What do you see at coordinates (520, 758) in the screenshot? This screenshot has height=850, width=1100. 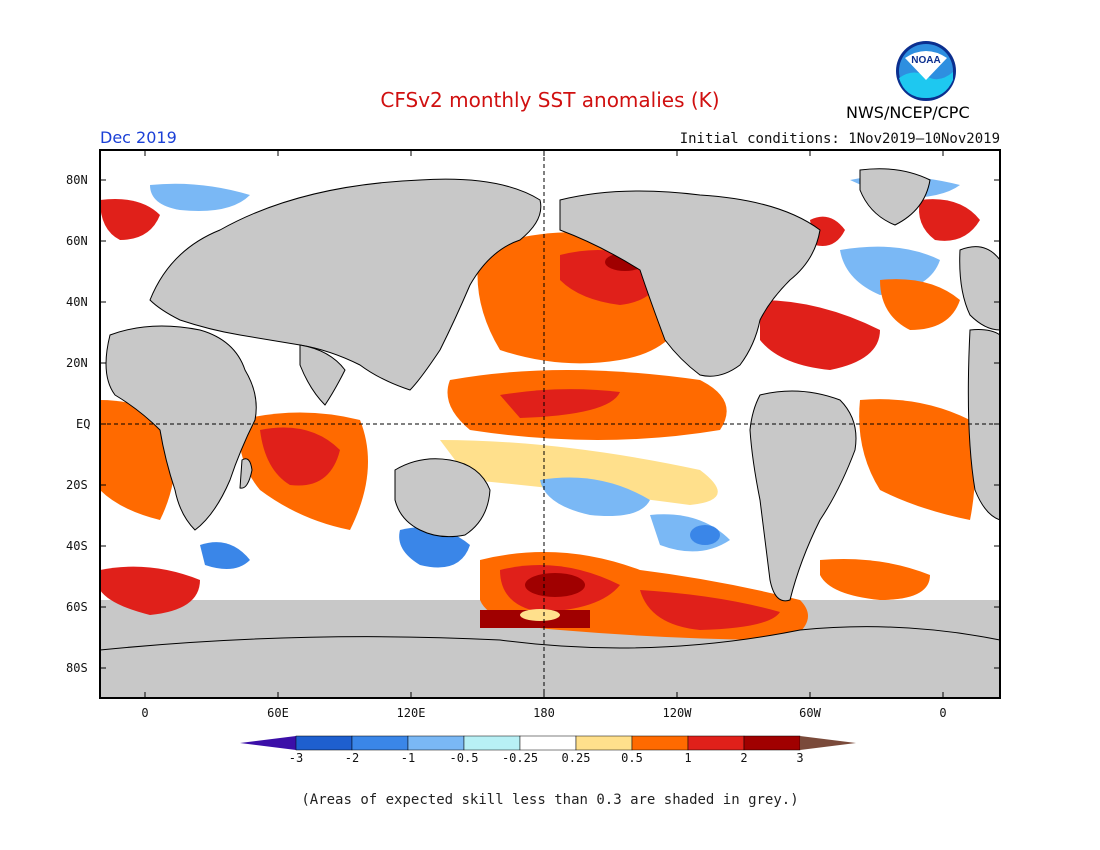 I see `colorbar-label: -0.25` at bounding box center [520, 758].